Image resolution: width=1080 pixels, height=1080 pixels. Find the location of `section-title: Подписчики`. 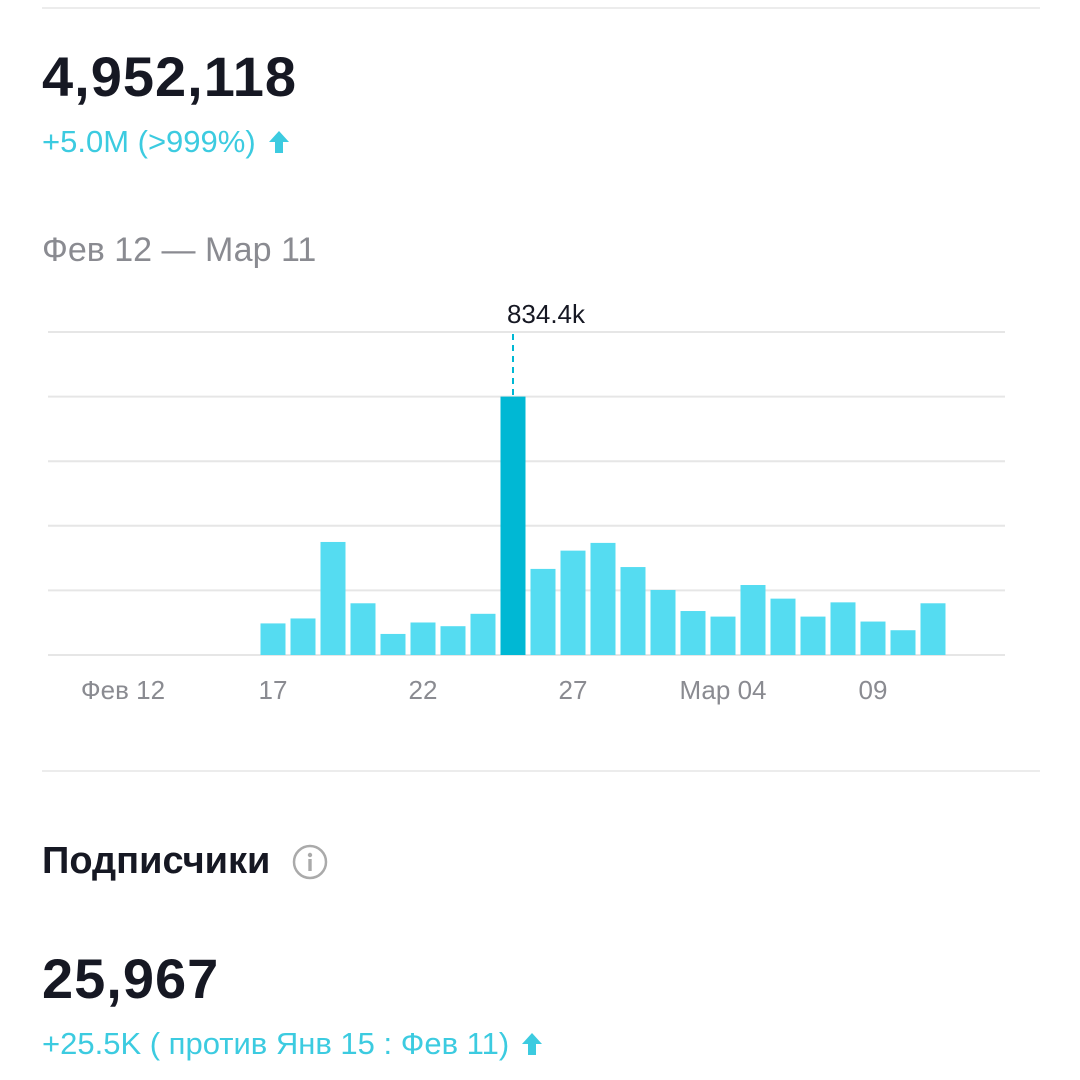

section-title: Подписчики is located at coordinates (156, 861).